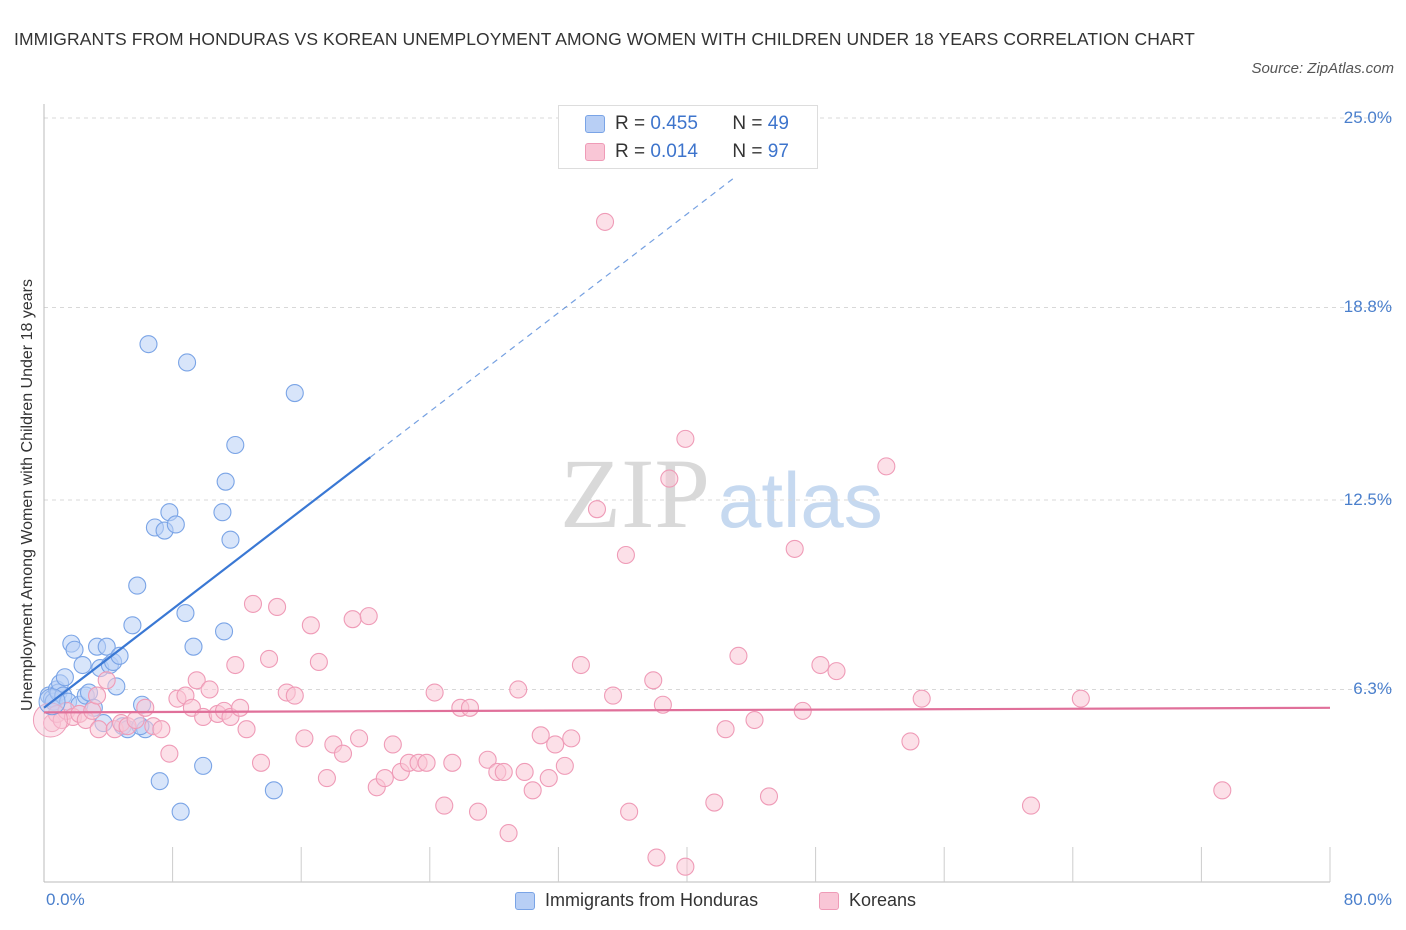  What do you see at coordinates (687, 710) in the screenshot?
I see `korean-trend-line` at bounding box center [687, 710].